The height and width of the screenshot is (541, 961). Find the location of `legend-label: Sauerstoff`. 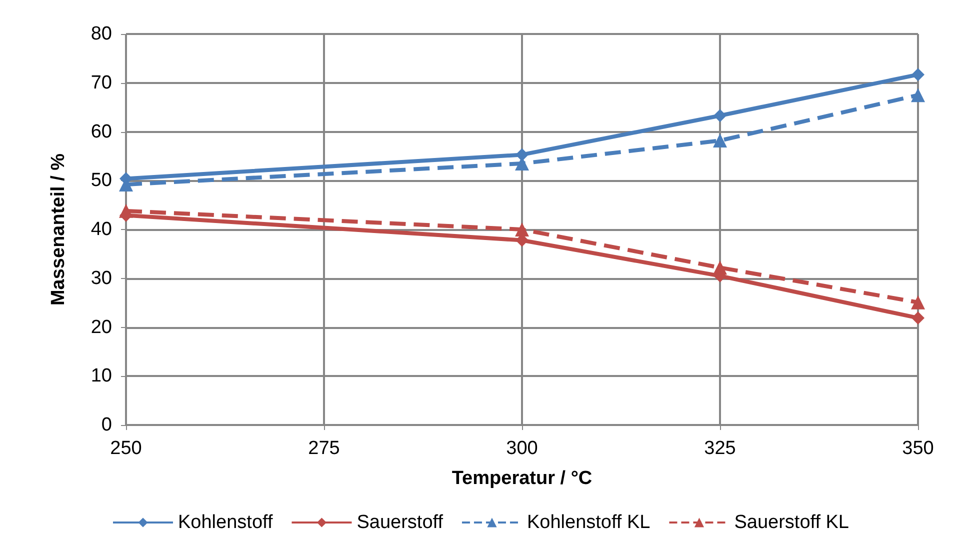

legend-label: Sauerstoff is located at coordinates (400, 522).